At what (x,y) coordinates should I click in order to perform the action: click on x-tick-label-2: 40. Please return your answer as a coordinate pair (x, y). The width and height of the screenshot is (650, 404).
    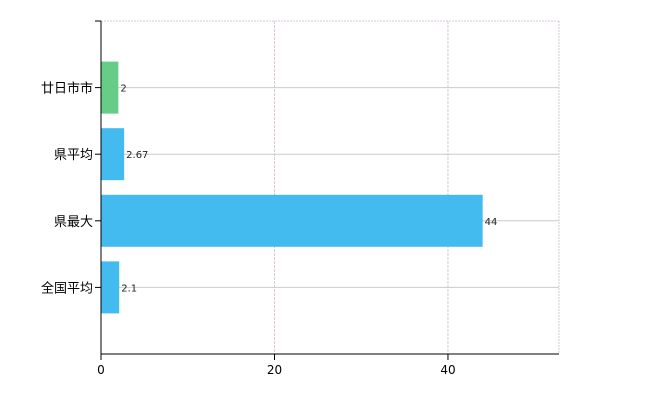
    Looking at the image, I should click on (447, 370).